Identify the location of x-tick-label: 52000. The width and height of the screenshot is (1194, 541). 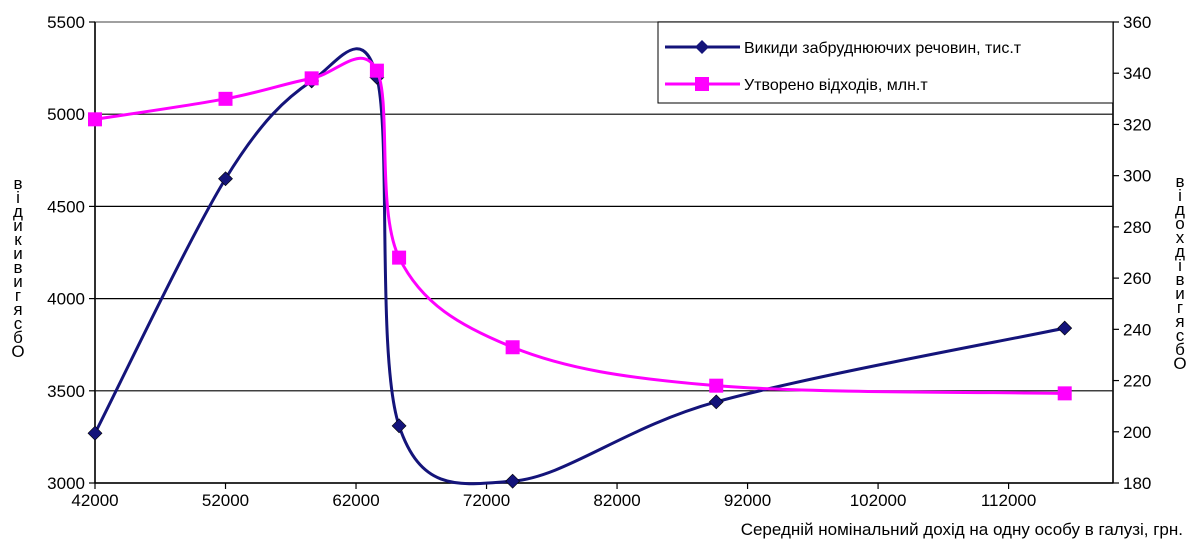
(225, 500).